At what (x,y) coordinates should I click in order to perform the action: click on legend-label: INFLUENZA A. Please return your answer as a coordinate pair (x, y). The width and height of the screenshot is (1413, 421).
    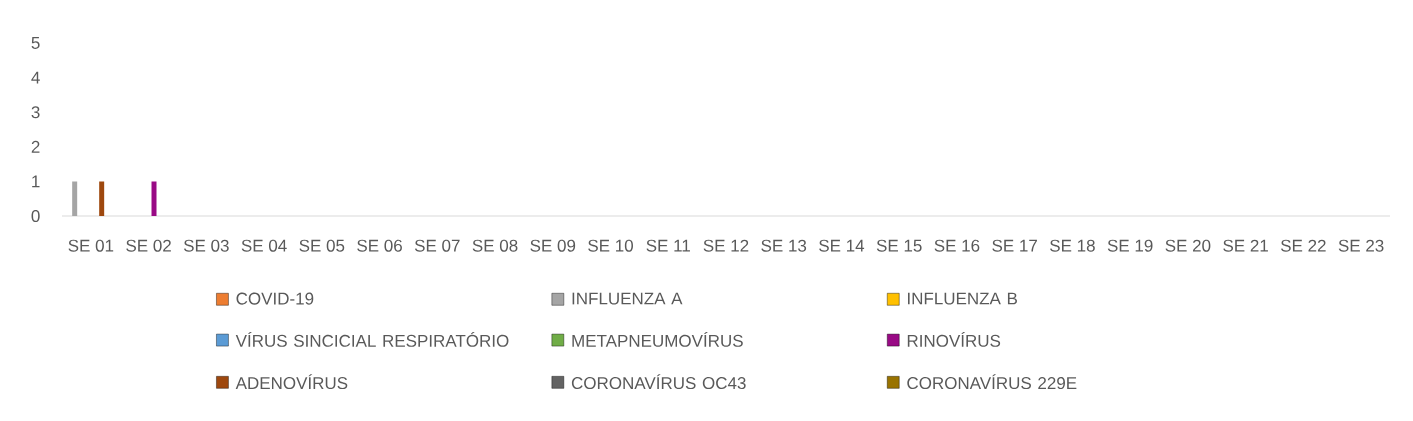
    Looking at the image, I should click on (627, 298).